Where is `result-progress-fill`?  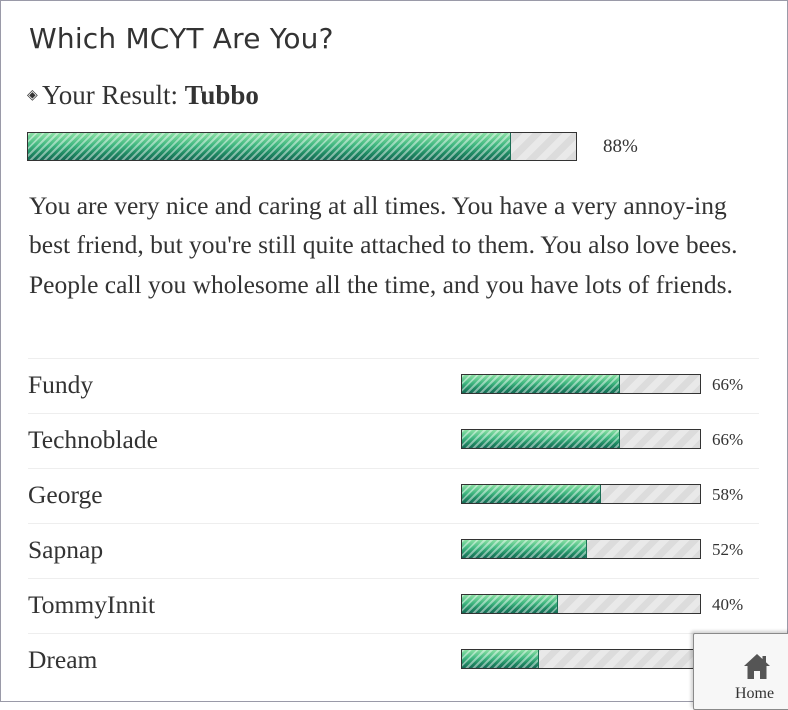 result-progress-fill is located at coordinates (270, 146).